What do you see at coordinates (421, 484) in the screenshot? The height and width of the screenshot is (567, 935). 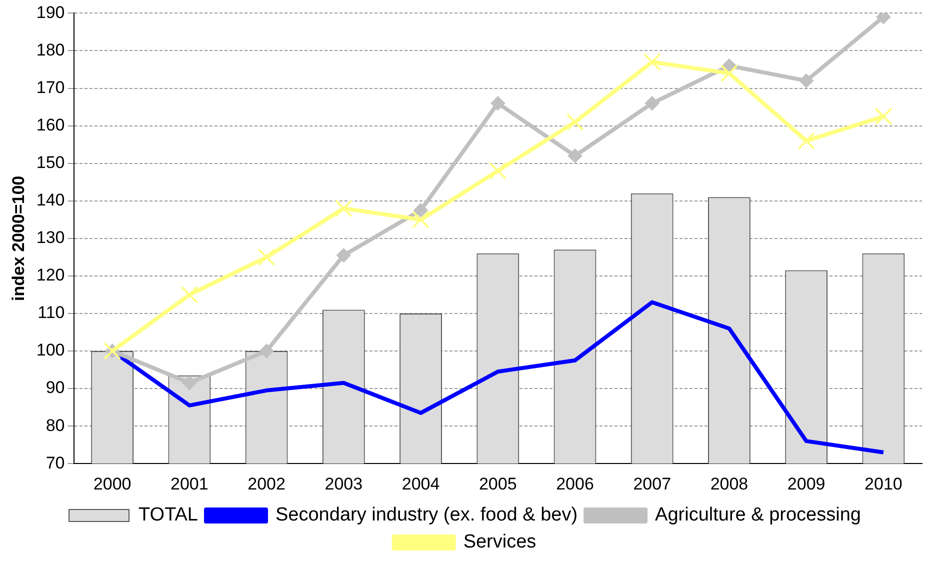 I see `x-tick-label: 2004` at bounding box center [421, 484].